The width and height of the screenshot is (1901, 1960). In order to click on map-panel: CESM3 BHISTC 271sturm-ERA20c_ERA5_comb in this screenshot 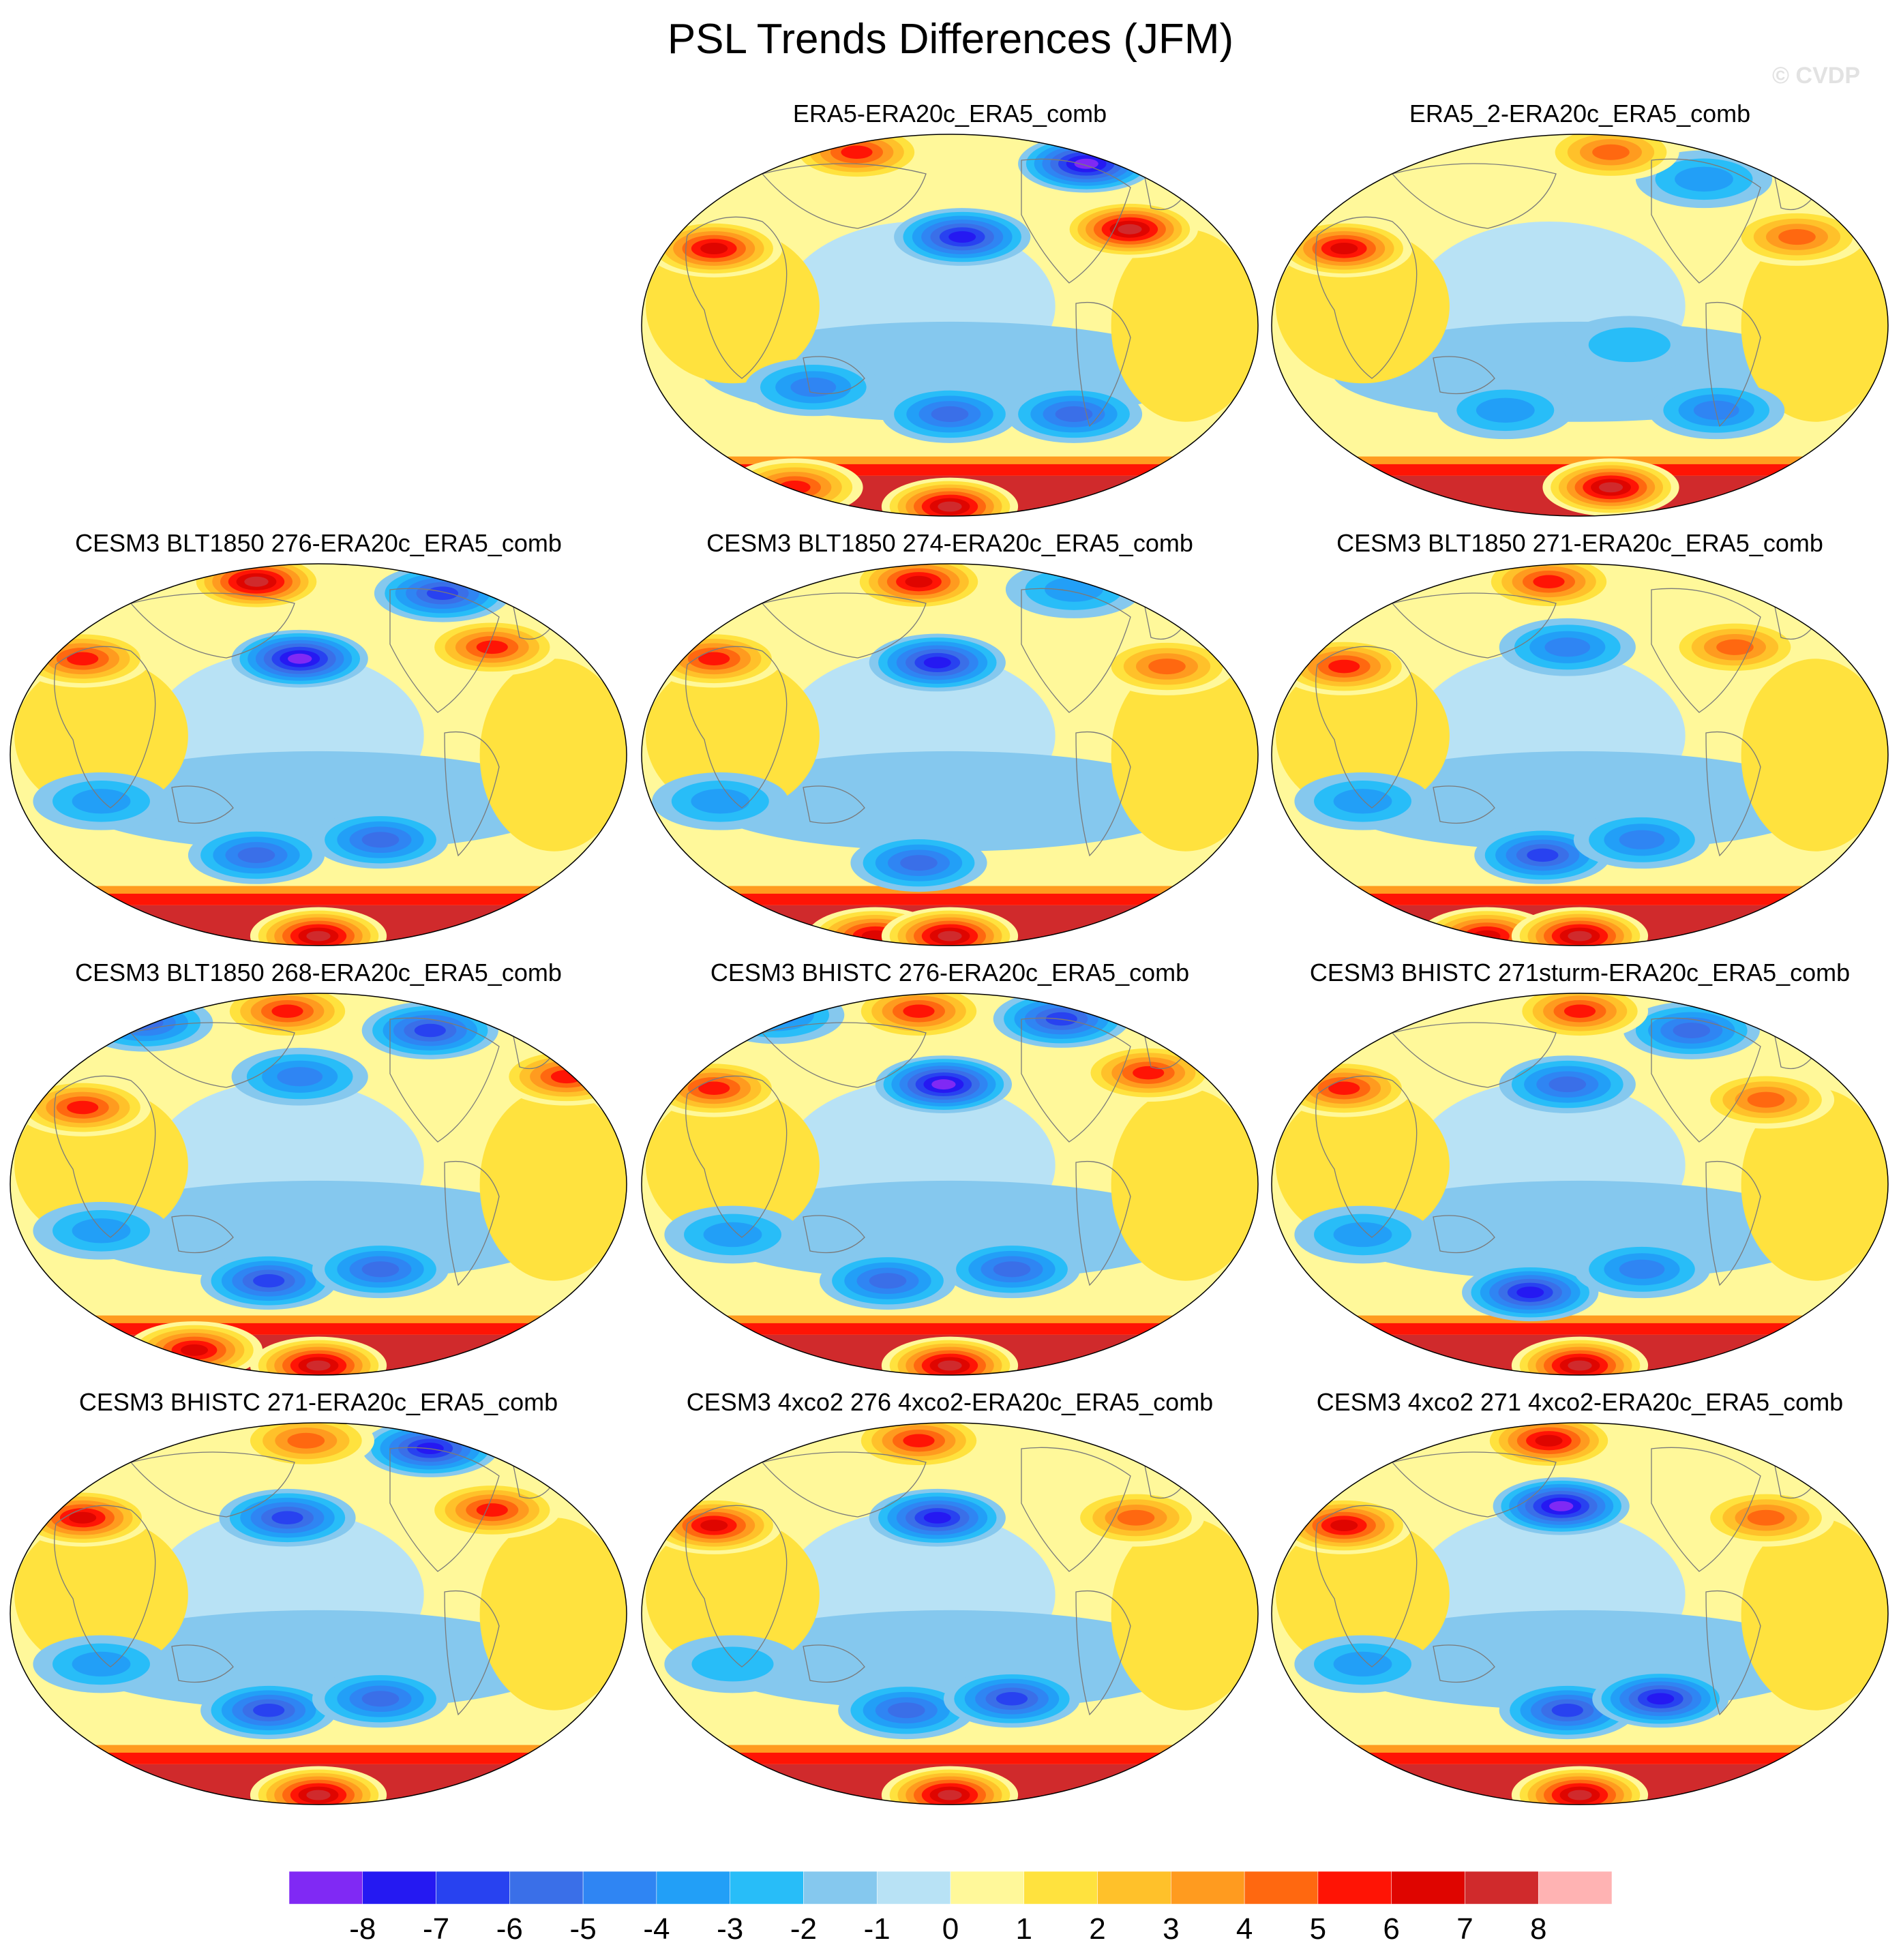, I will do `click(1580, 1176)`.